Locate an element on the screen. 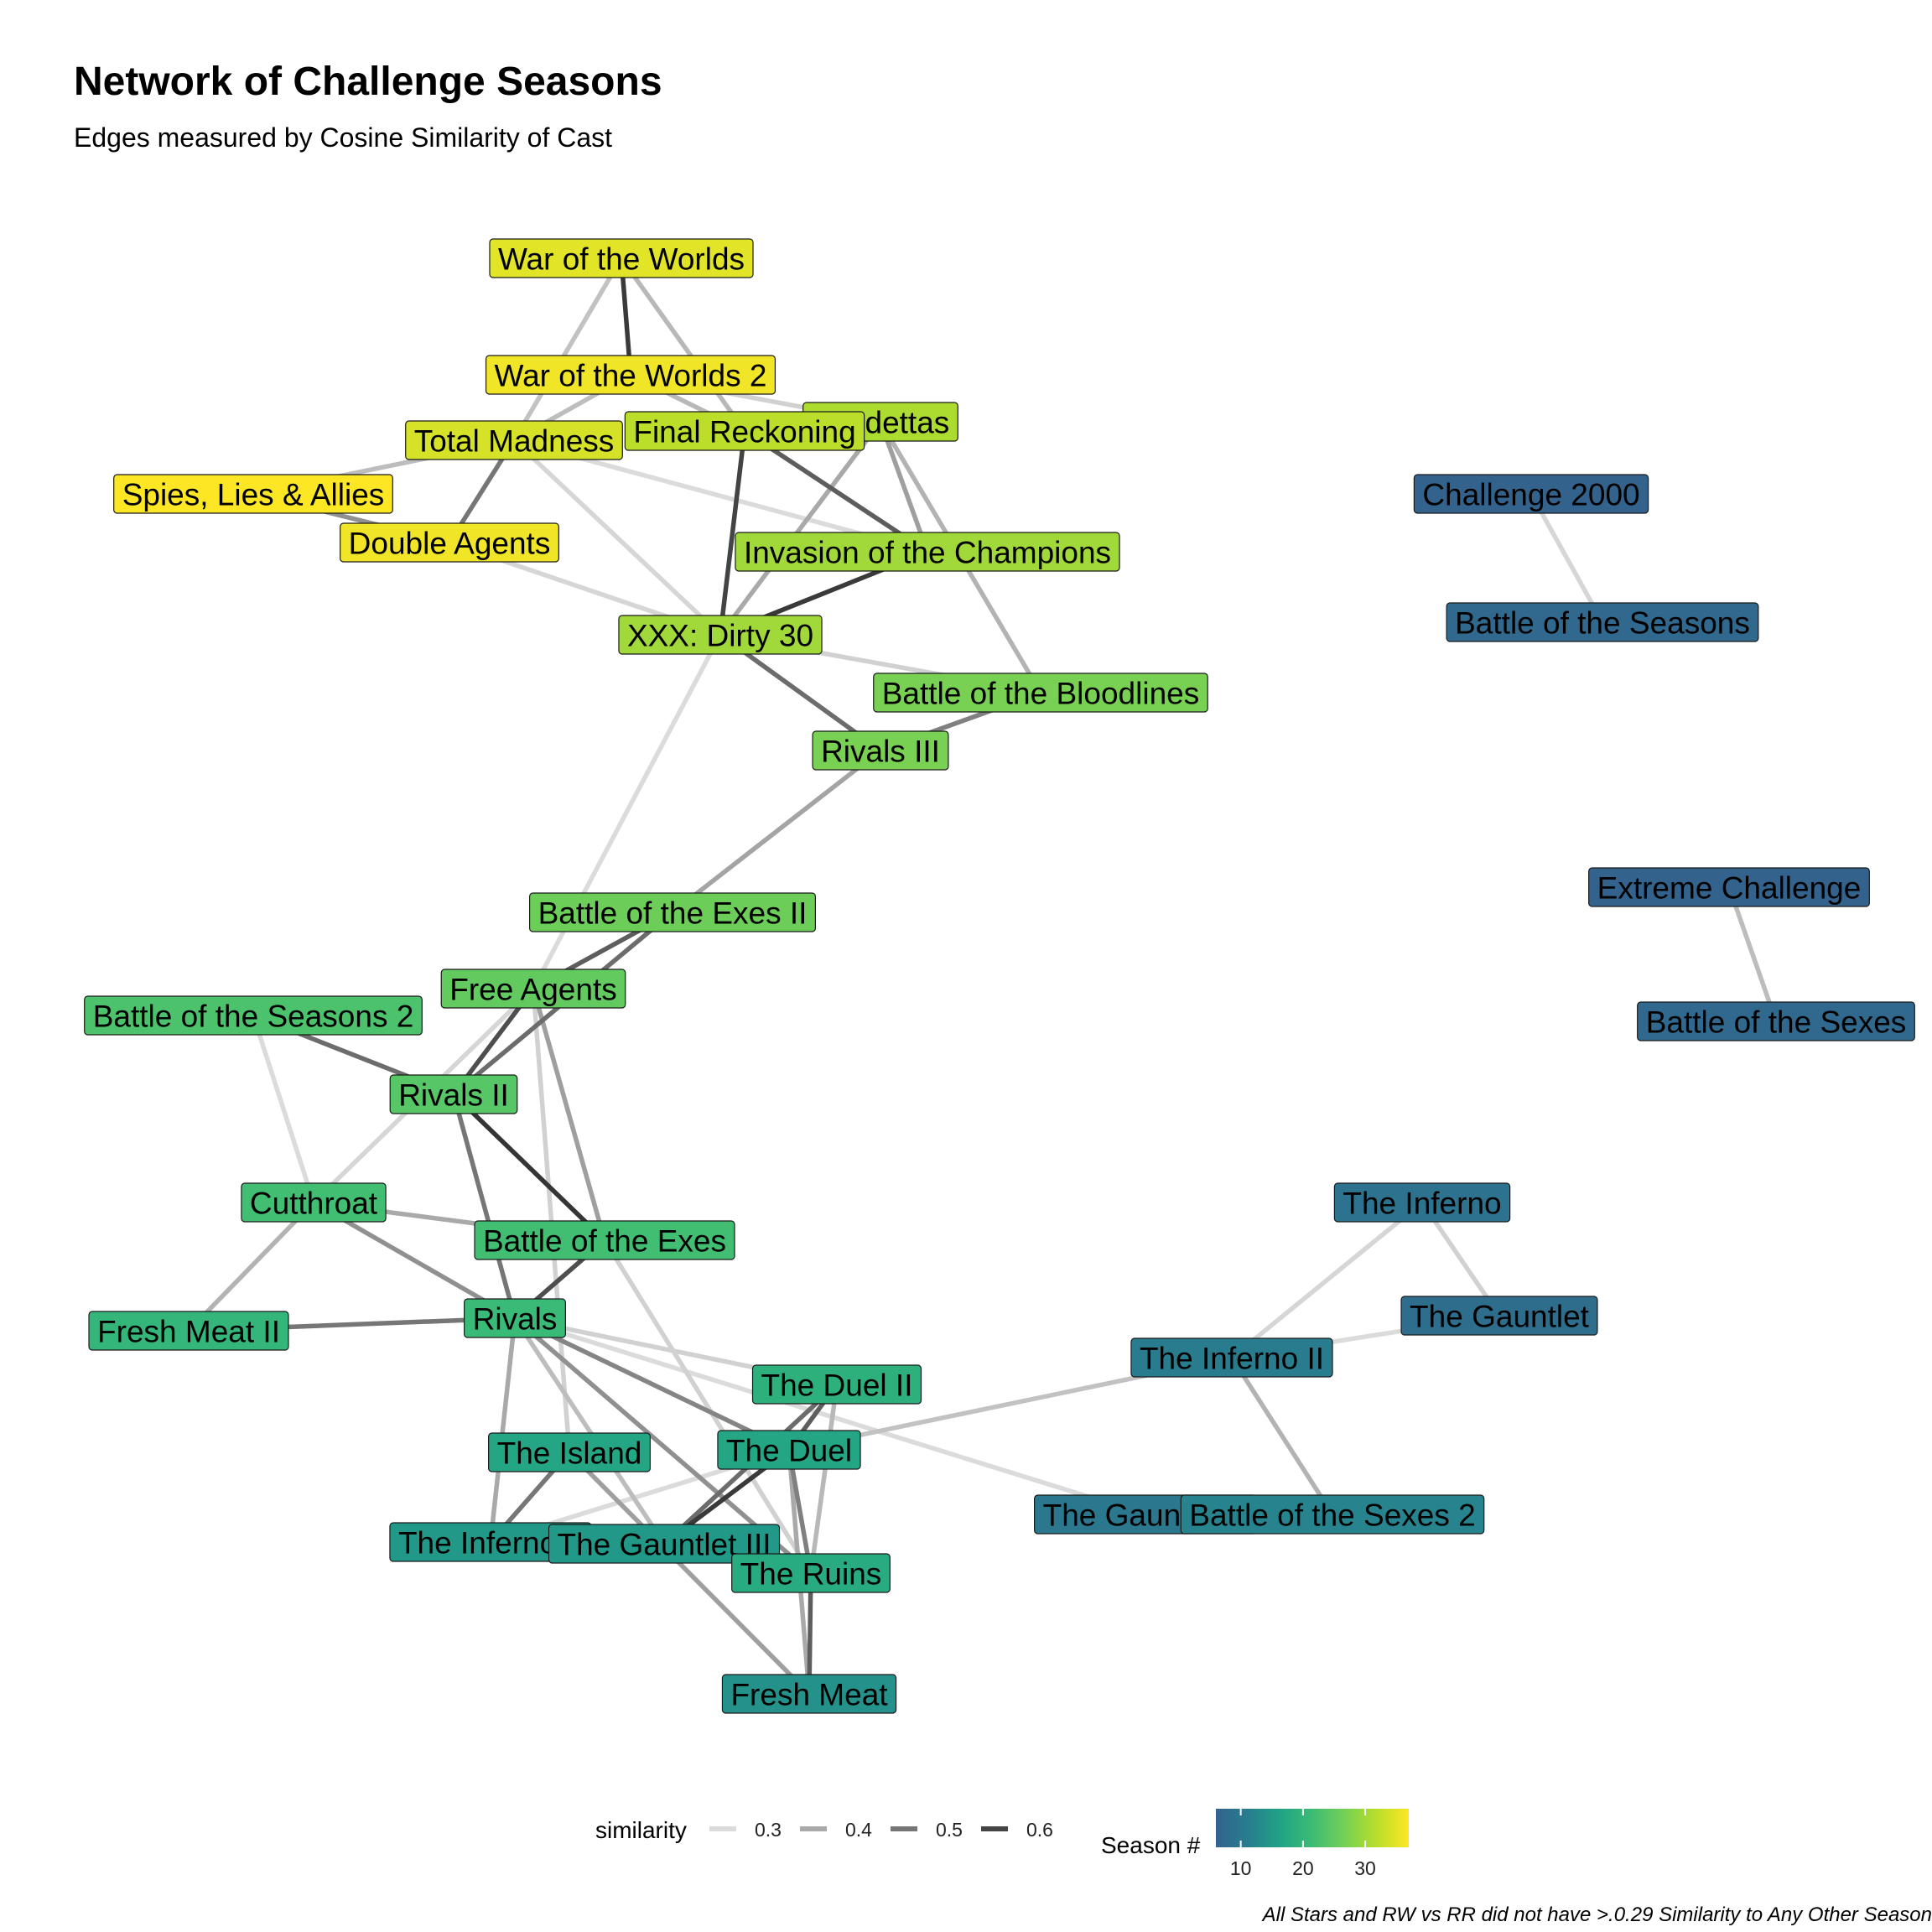 Image resolution: width=1932 pixels, height=1932 pixels. node-box-bots is located at coordinates (1602, 622).